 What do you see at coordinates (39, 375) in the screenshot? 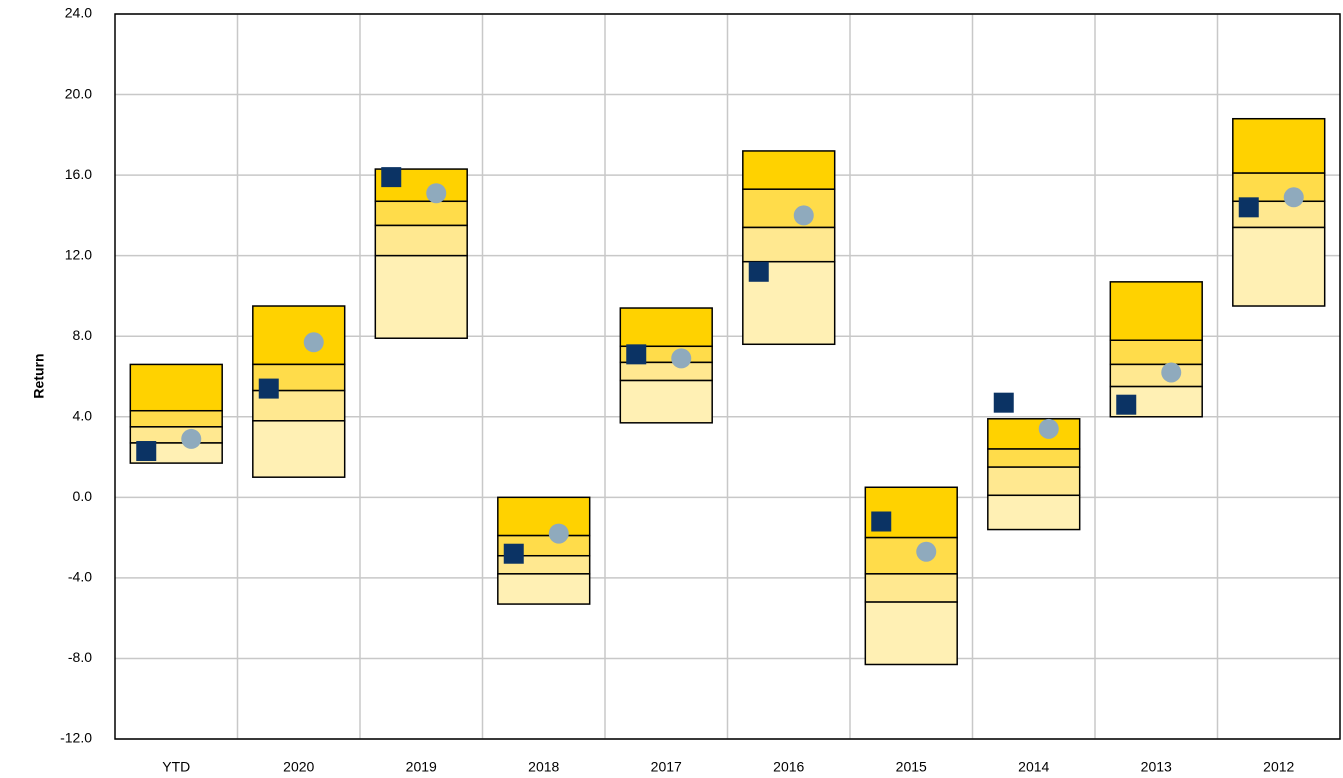
I see `y-axis-label: Return` at bounding box center [39, 375].